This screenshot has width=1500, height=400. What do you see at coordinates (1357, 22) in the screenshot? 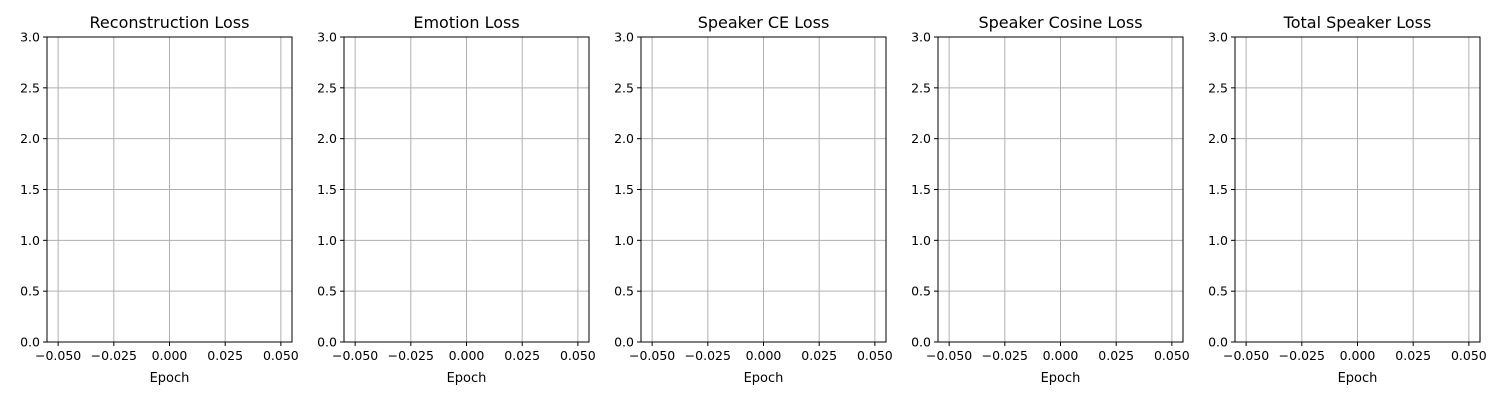
I see `chart-title: Total Speaker Loss` at bounding box center [1357, 22].